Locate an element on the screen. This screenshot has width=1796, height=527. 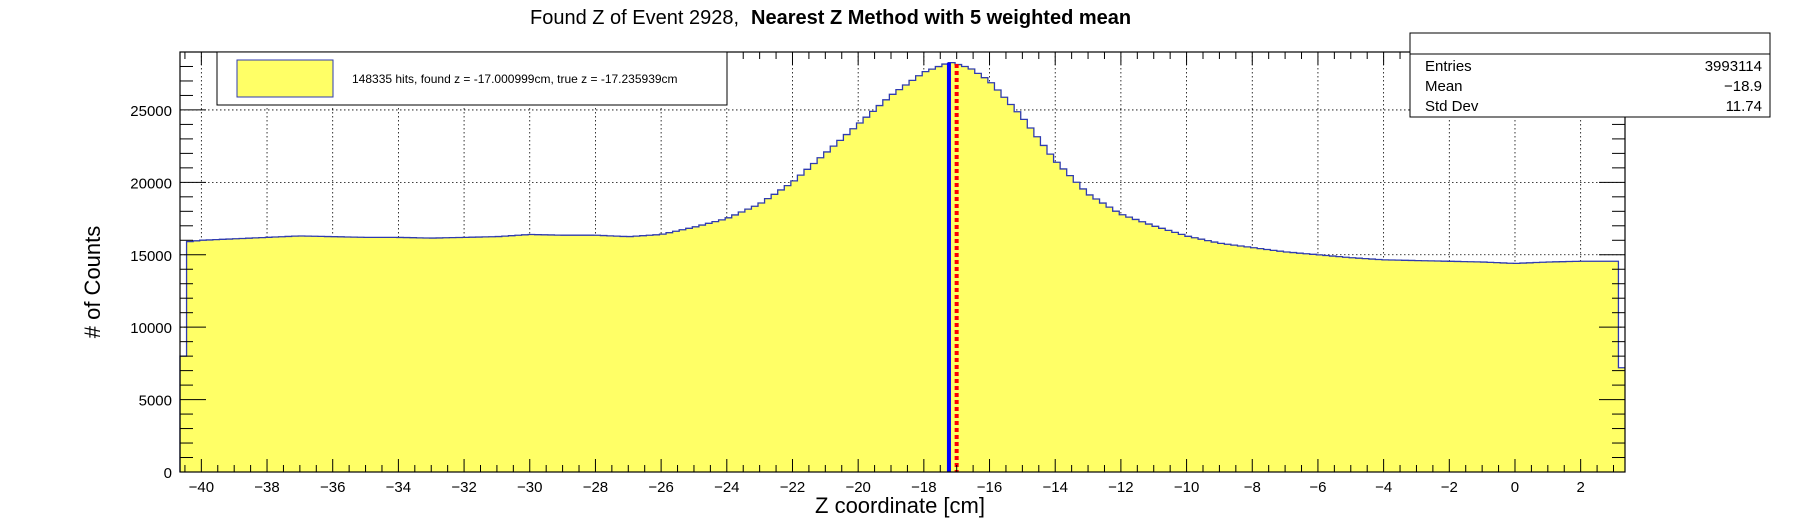
x-tick-label: −14 is located at coordinates (1054, 487).